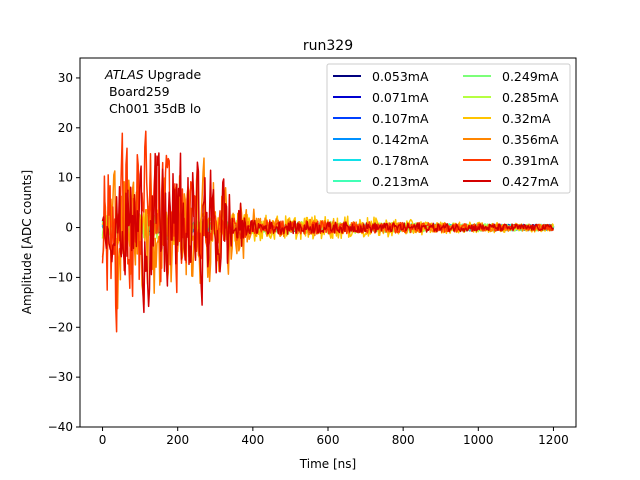 The image size is (640, 480). What do you see at coordinates (103, 440) in the screenshot?
I see `x-tick-label: 0` at bounding box center [103, 440].